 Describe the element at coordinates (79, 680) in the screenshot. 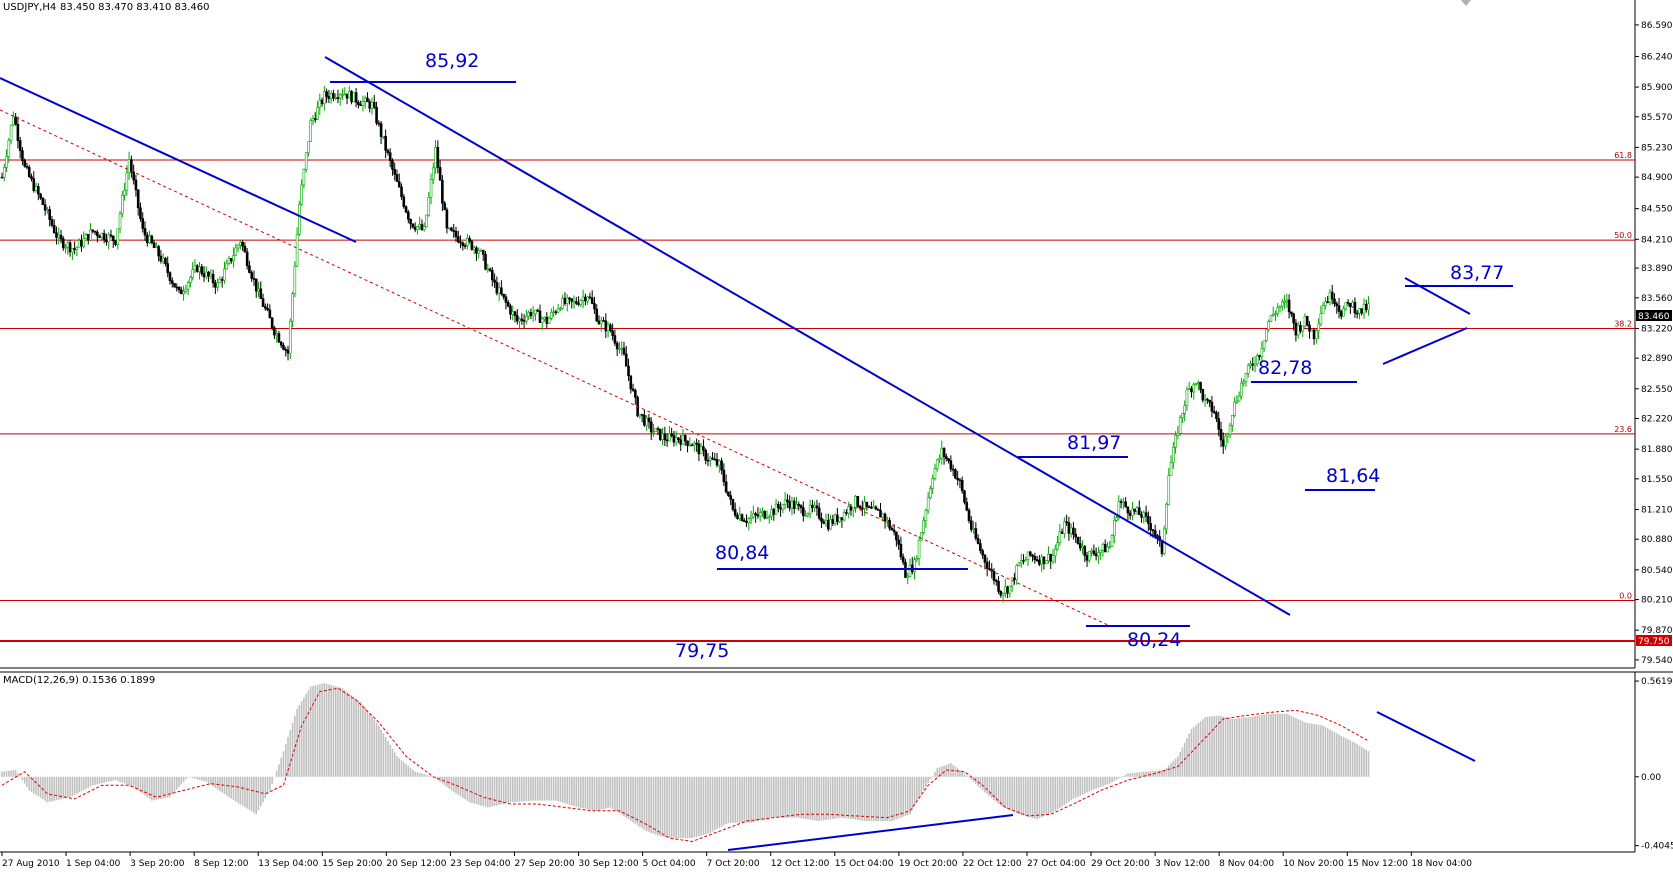

I see `macd-title: MACD(12,26,9) 0.1536 0.1899` at that location.